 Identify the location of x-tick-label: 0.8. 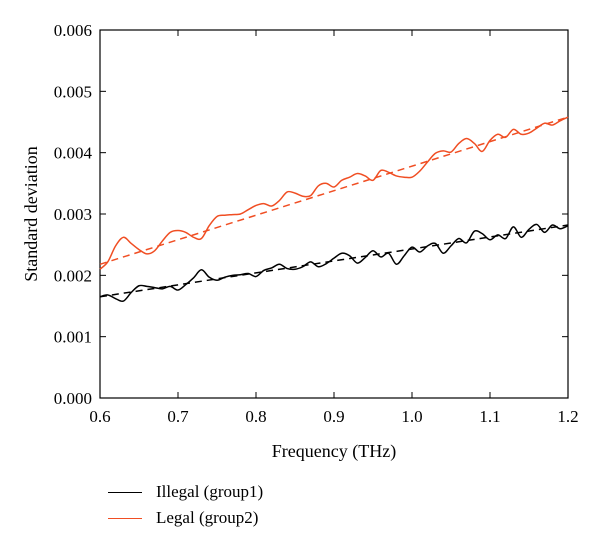
(255, 416).